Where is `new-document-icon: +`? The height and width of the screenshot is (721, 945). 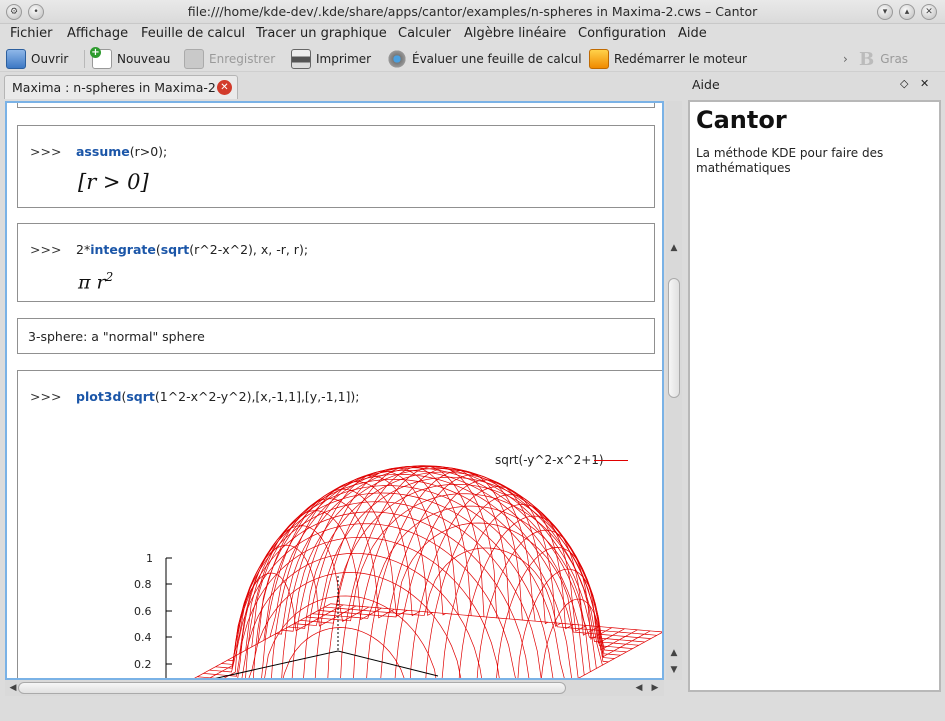
new-document-icon: + is located at coordinates (101, 58).